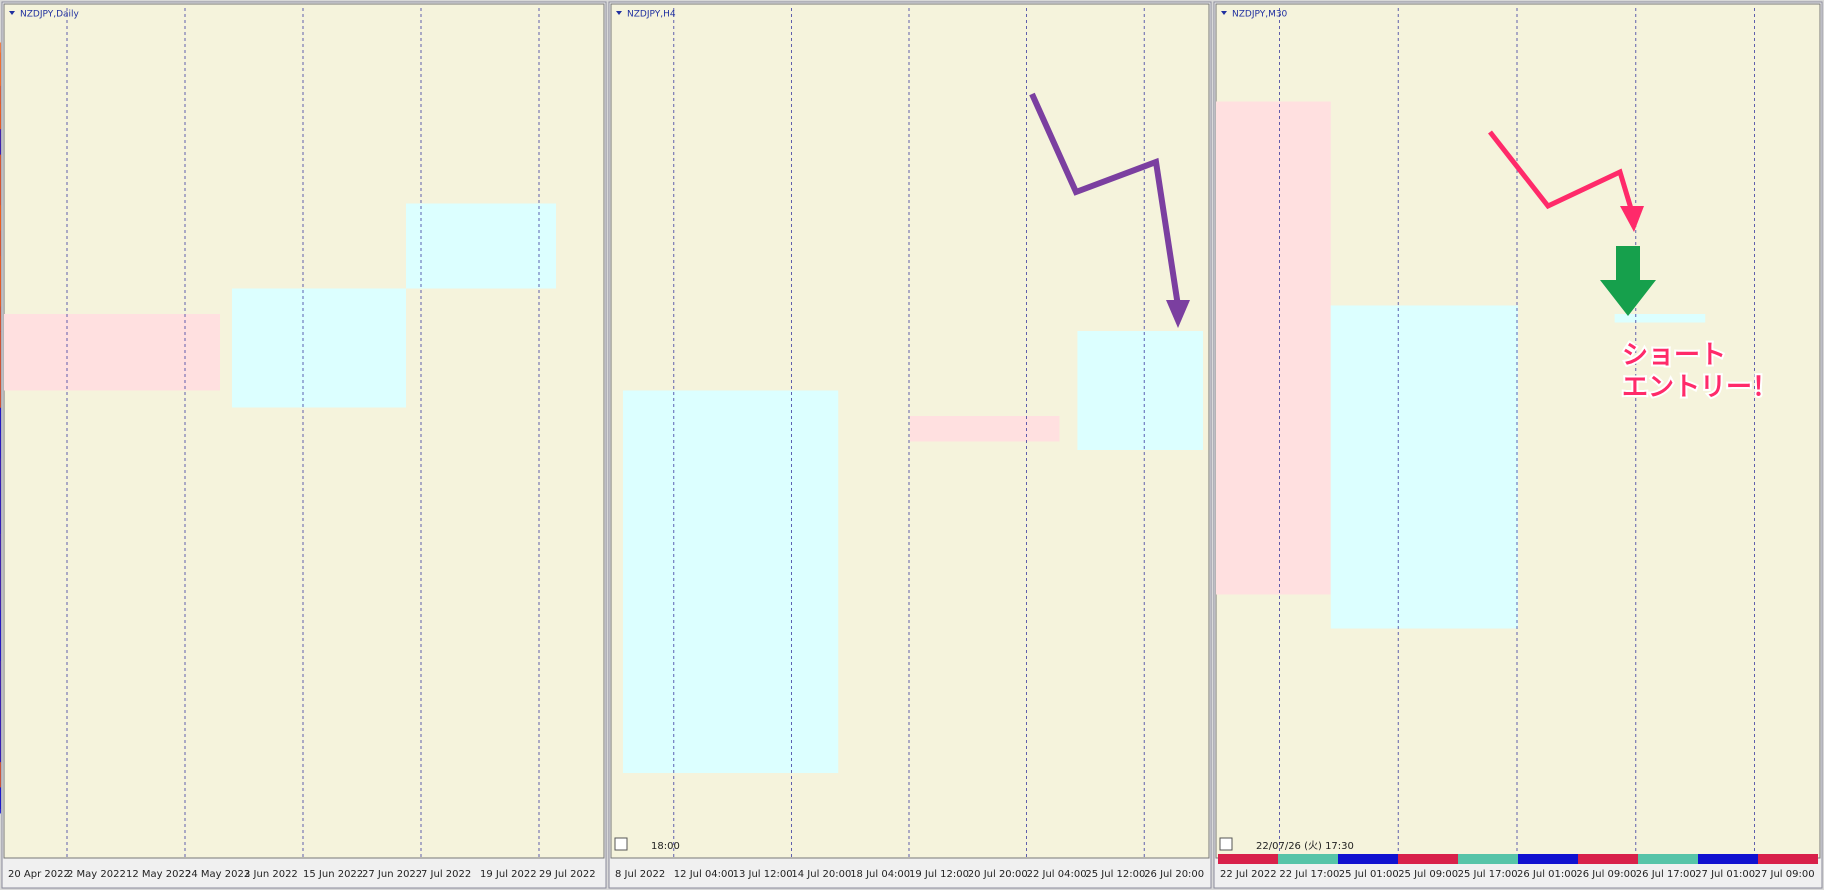  I want to click on time-label: 18:00, so click(665, 846).